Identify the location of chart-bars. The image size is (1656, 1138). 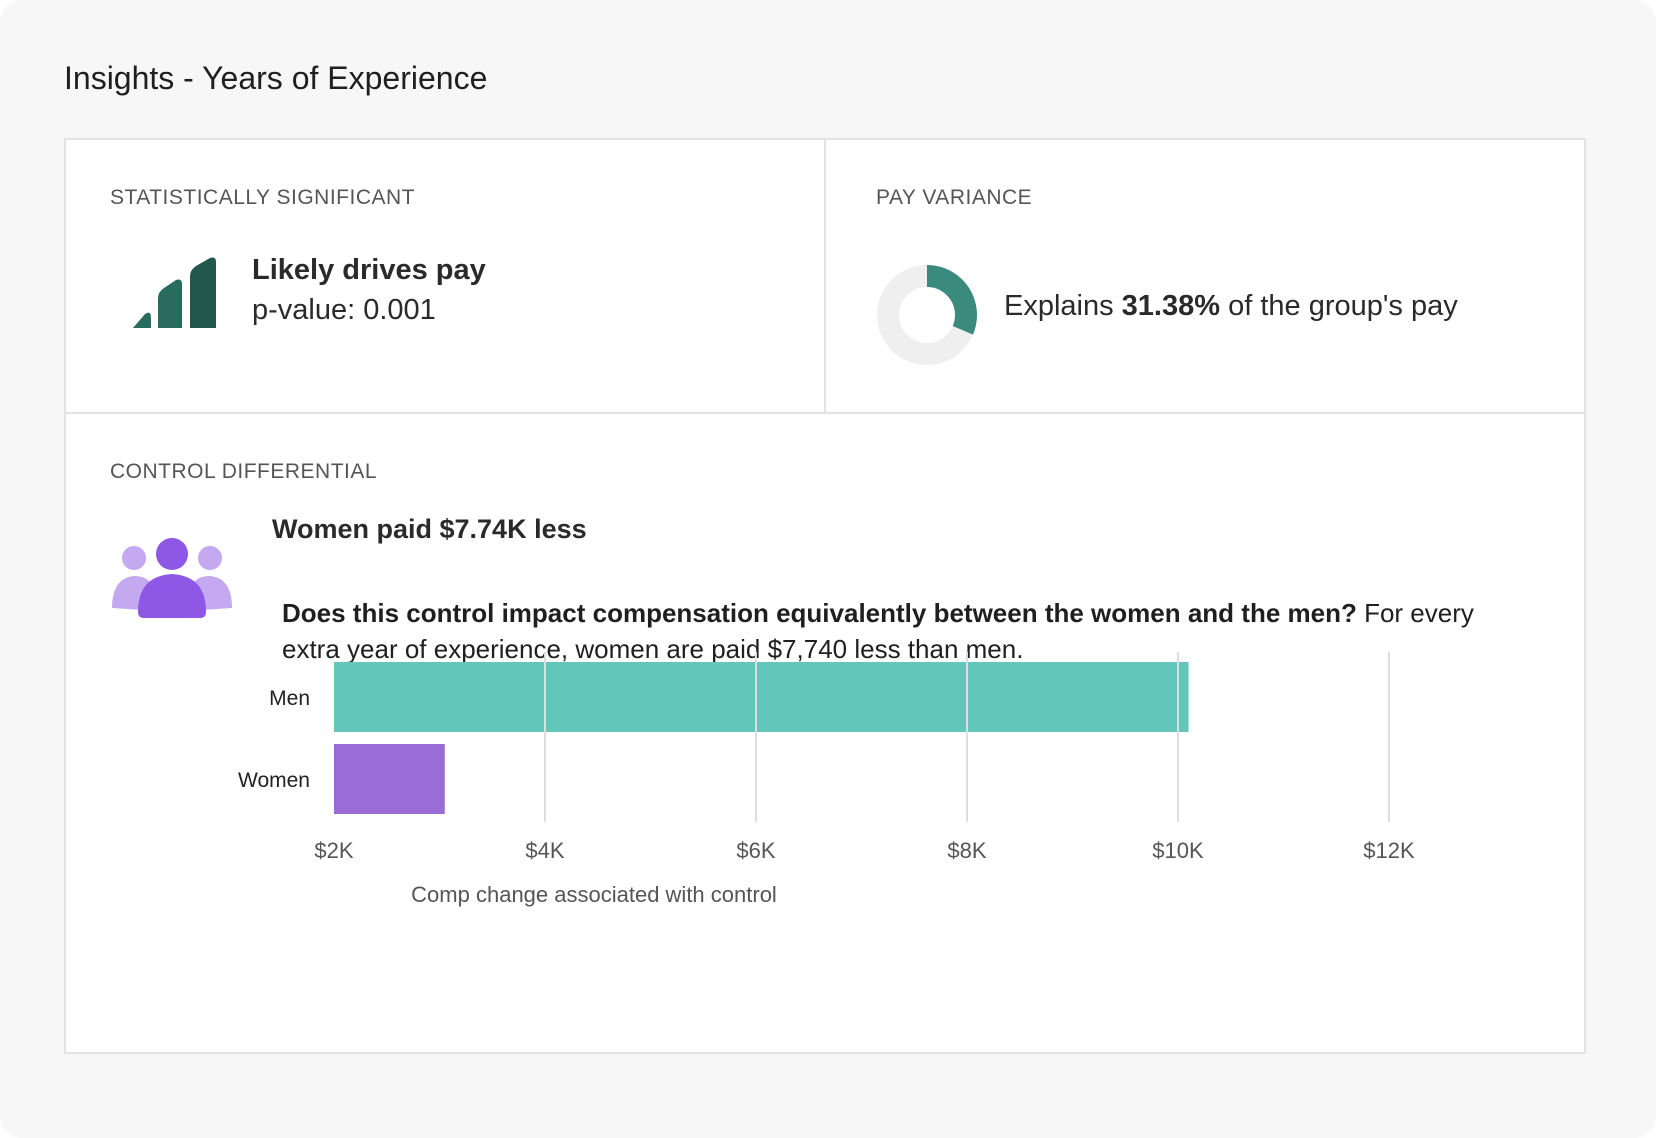
(761, 738).